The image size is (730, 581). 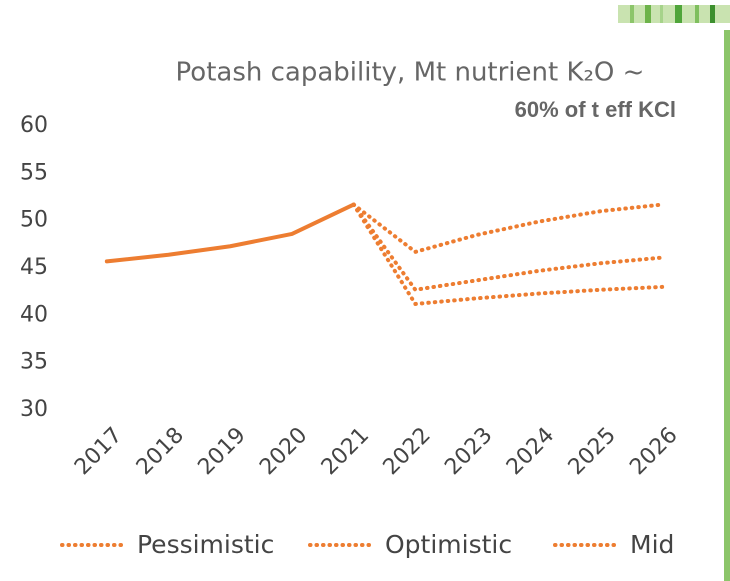 I want to click on y-tick-label: 50, so click(x=34, y=220).